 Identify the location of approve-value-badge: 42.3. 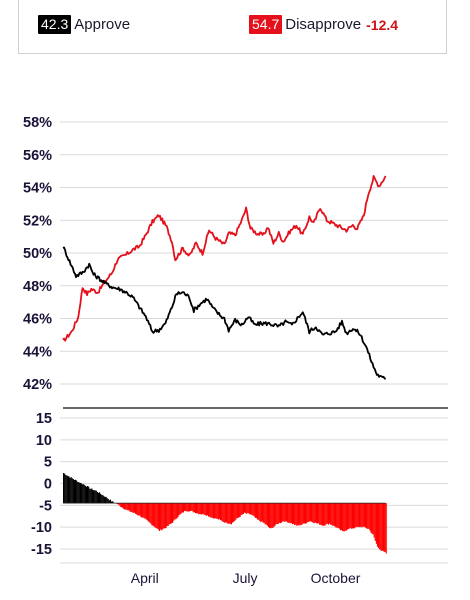
(55, 24).